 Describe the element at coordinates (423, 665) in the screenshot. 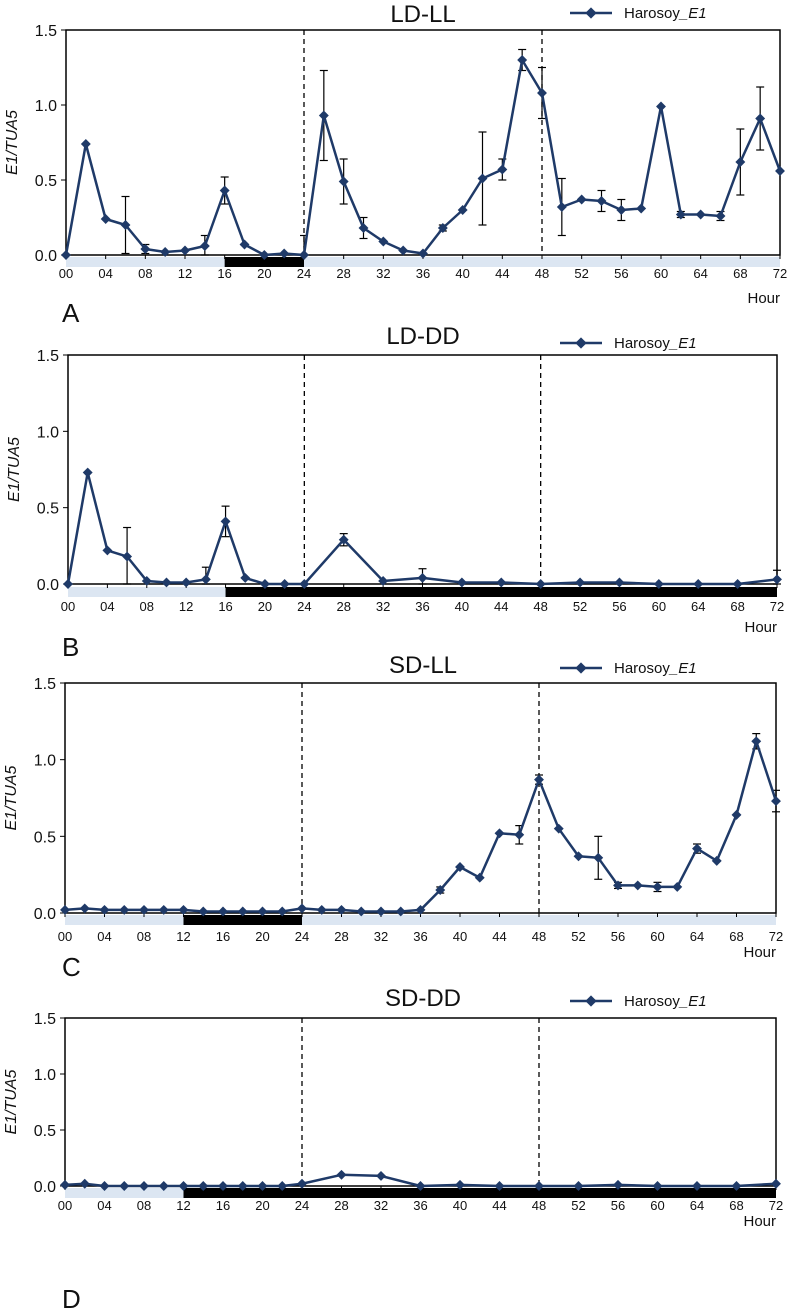

I see `panel-title: SD-LL` at that location.